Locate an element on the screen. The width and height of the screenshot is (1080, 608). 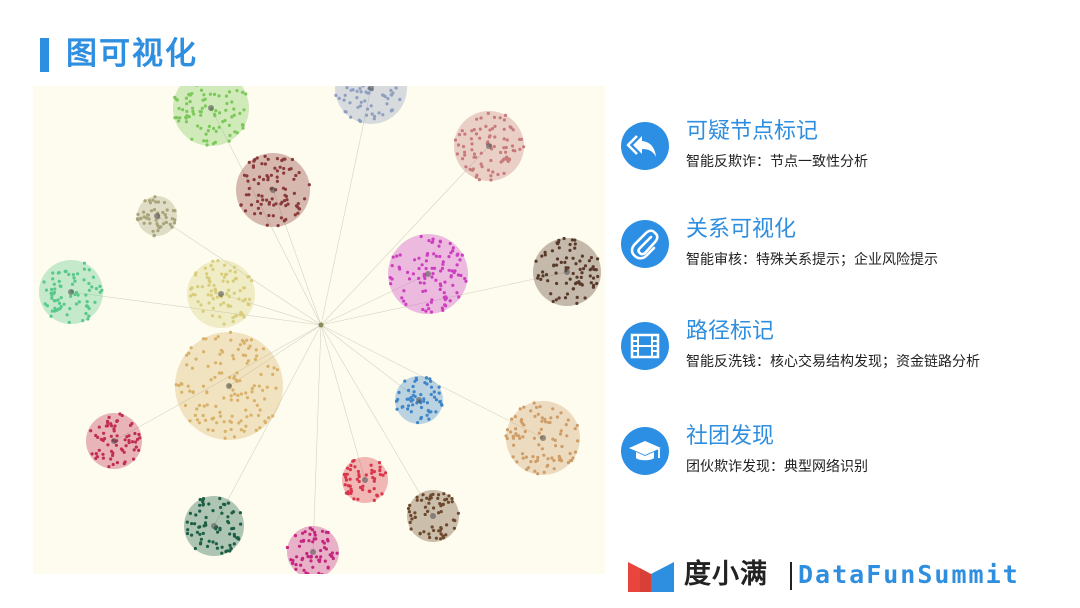
title-accent-bar is located at coordinates (44, 55).